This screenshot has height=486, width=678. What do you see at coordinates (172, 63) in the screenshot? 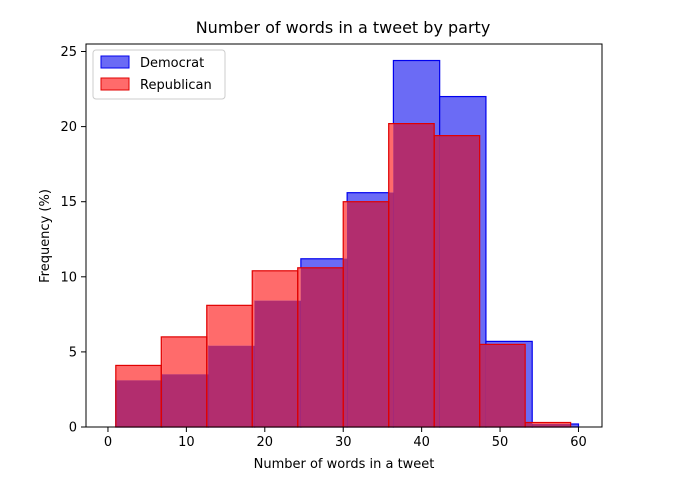
I see `legend-label-democrat: Democrat` at bounding box center [172, 63].